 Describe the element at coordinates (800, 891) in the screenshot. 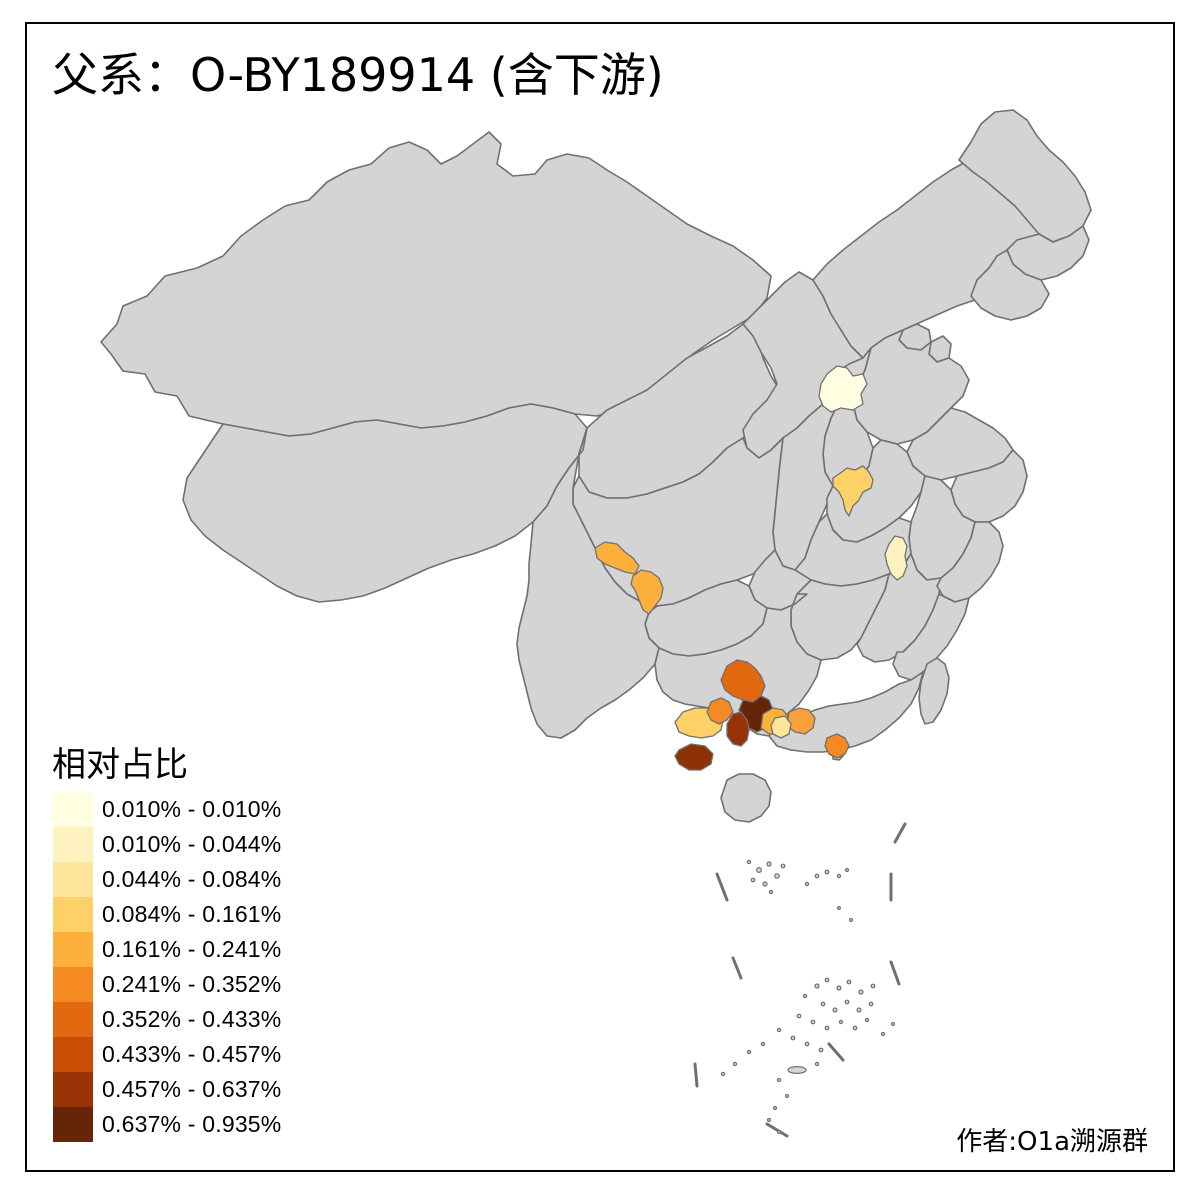

I see `islet-cluster-paracel` at that location.